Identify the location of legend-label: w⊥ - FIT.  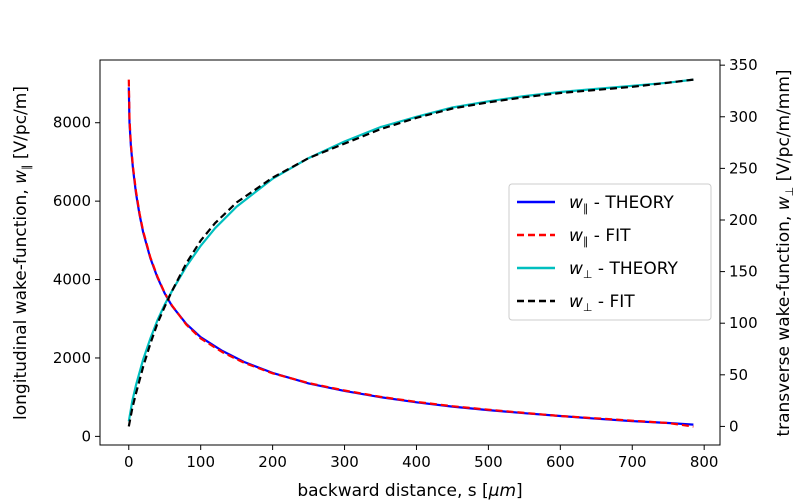
(602, 303).